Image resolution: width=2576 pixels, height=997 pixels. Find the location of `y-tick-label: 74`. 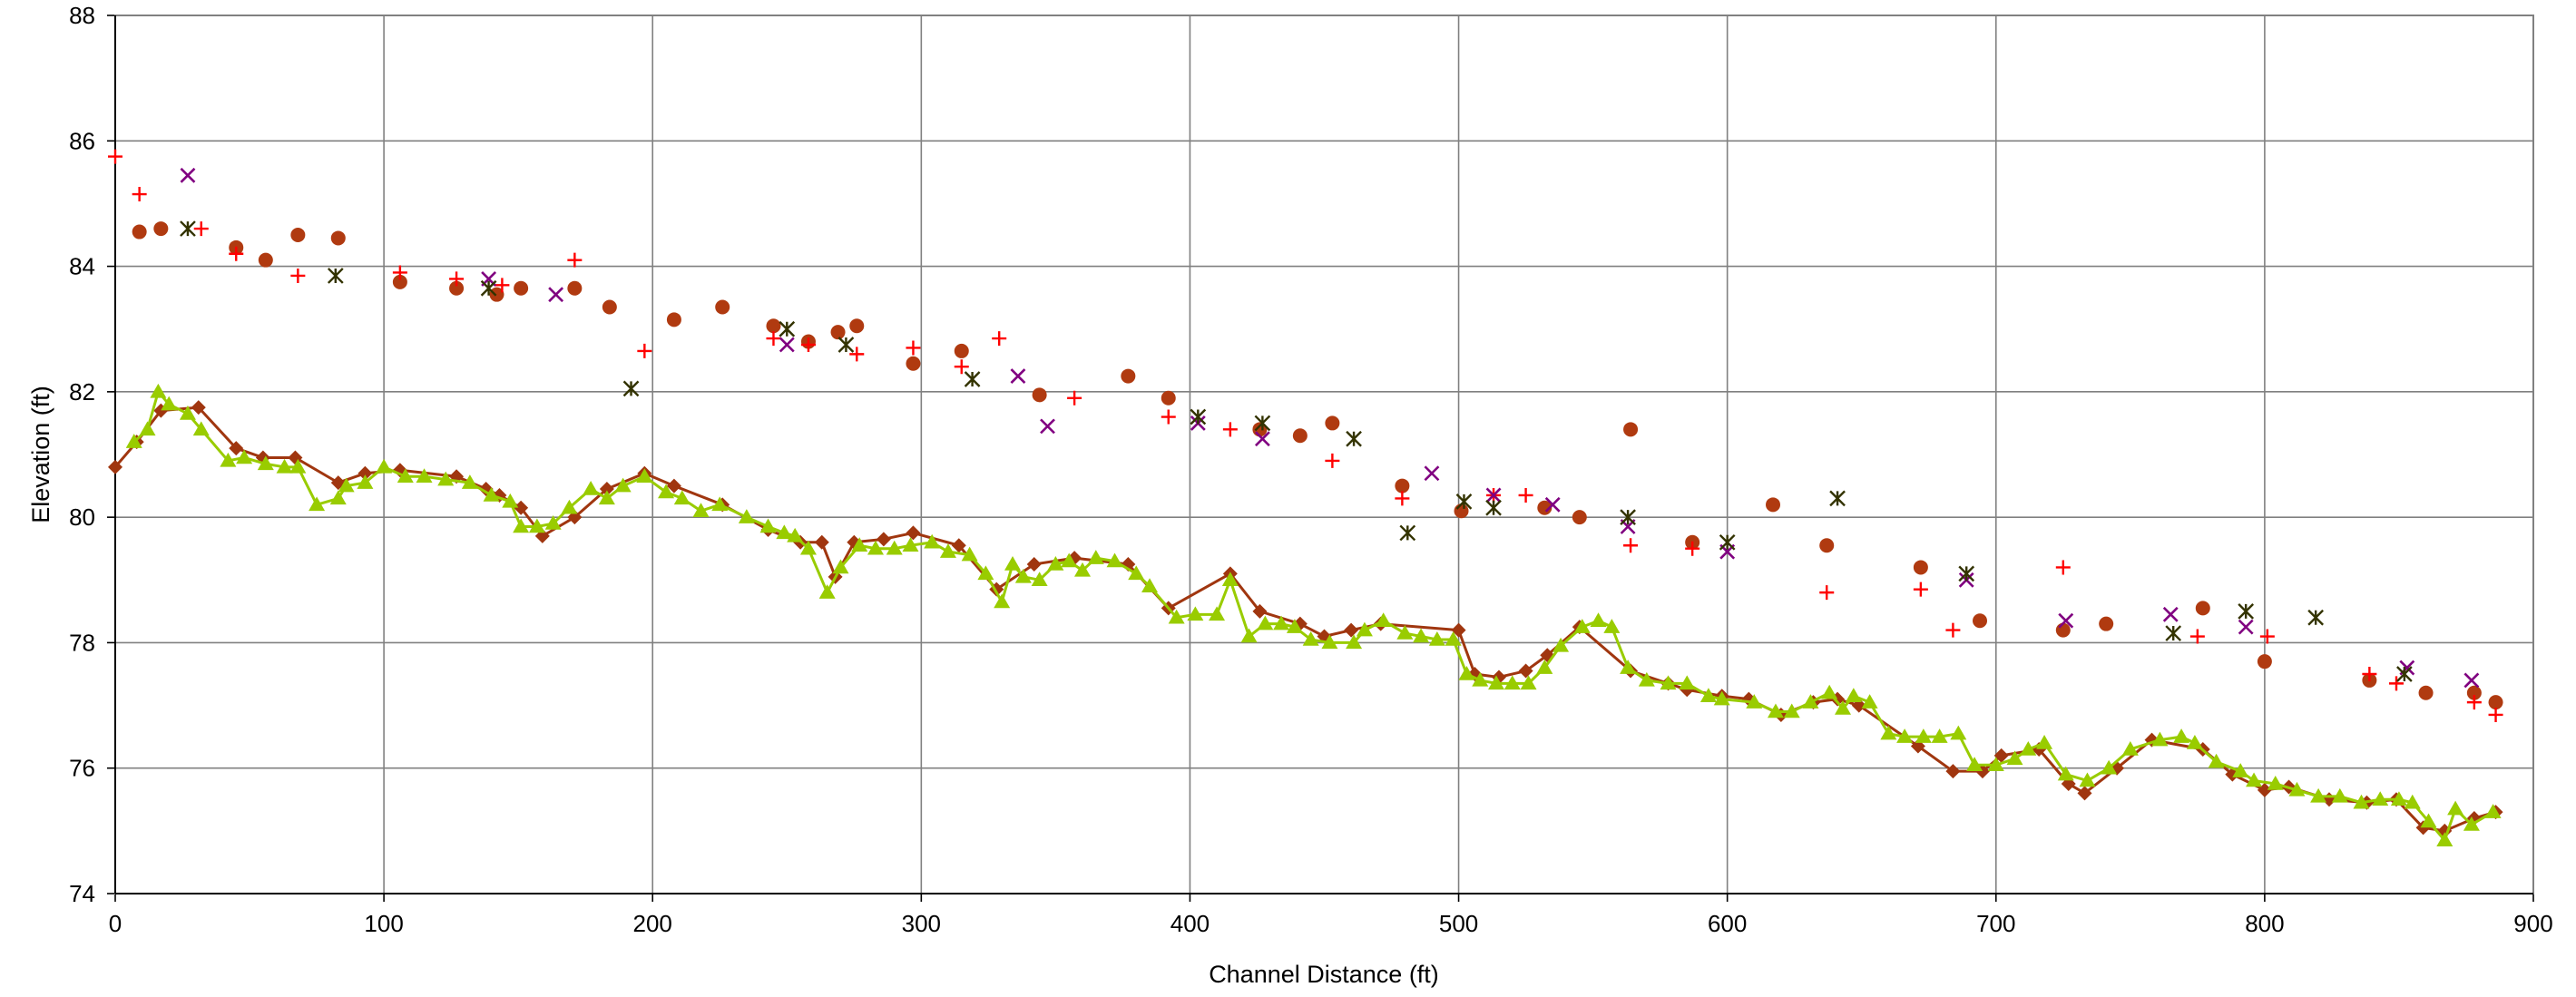

y-tick-label: 74 is located at coordinates (82, 893).